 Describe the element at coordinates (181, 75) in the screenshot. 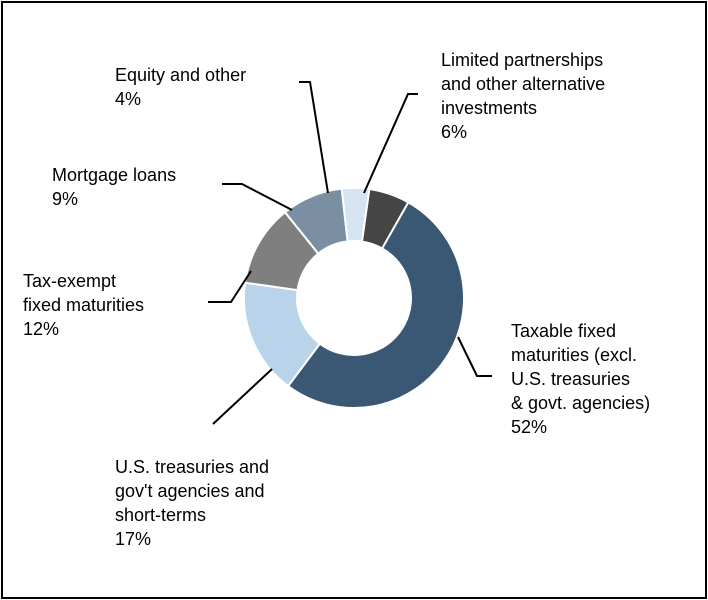

I see `label-line: Equity and other` at that location.